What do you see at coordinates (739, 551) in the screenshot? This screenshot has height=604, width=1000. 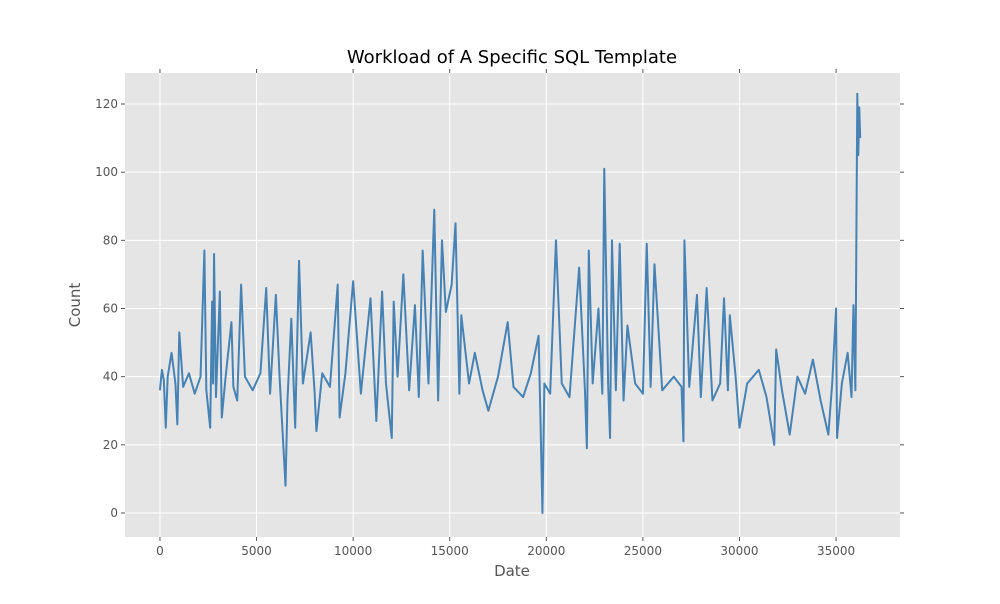 I see `x-tick-label: 30000` at bounding box center [739, 551].